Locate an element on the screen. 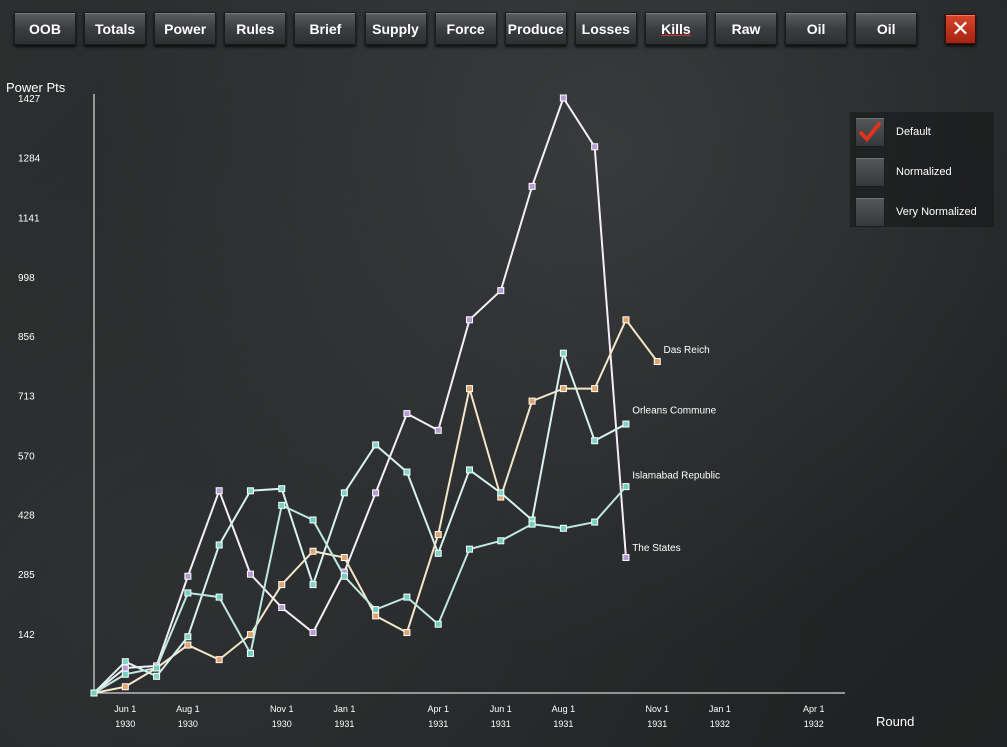  close-icon: ✕ is located at coordinates (960, 29).